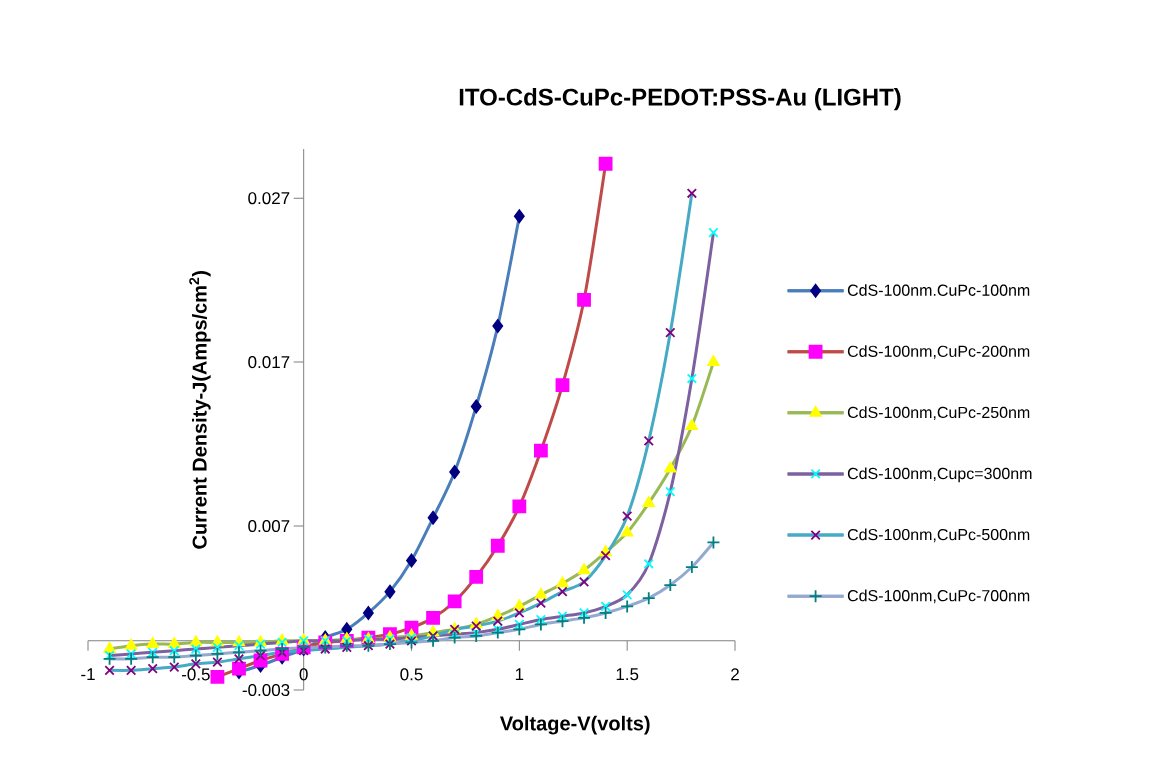 Image resolution: width=1150 pixels, height=782 pixels. I want to click on legend-label: CdS-100nm.CuPc-100nm, so click(938, 290).